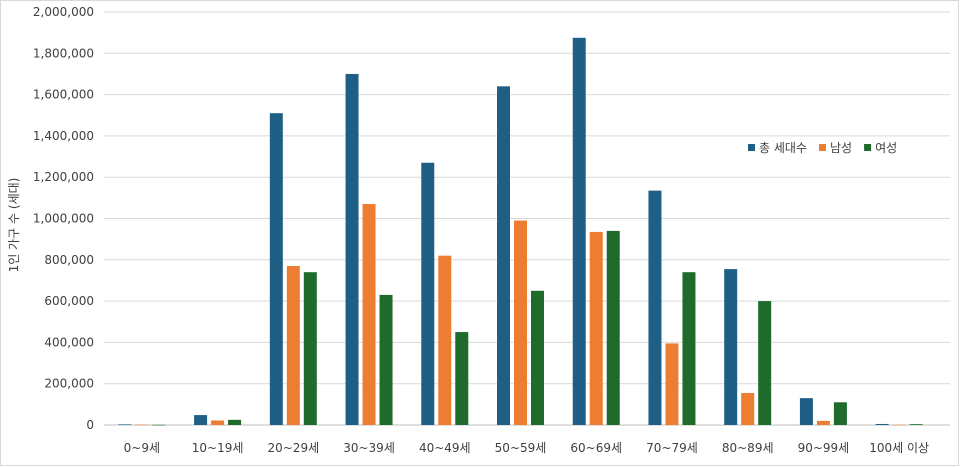 The width and height of the screenshot is (960, 467). What do you see at coordinates (69, 342) in the screenshot?
I see `y-tick-label: 400,000` at bounding box center [69, 342].